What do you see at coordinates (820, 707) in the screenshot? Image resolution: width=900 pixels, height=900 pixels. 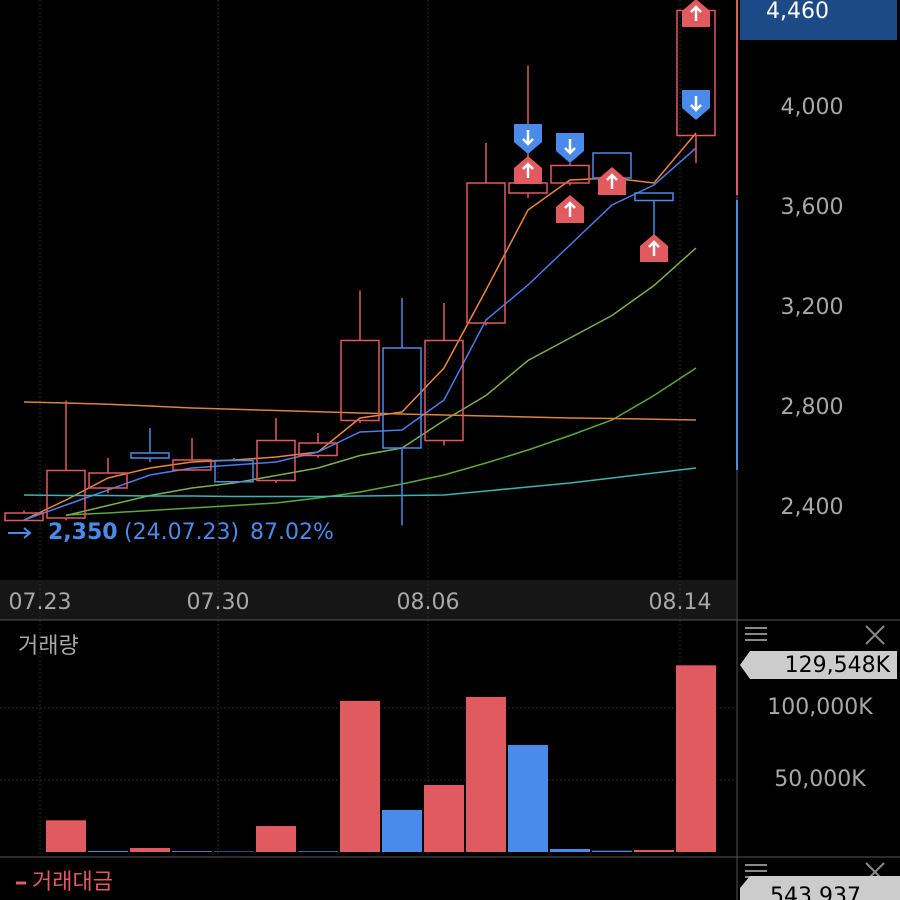 I see `y-tick-label: 100,000K` at bounding box center [820, 707].